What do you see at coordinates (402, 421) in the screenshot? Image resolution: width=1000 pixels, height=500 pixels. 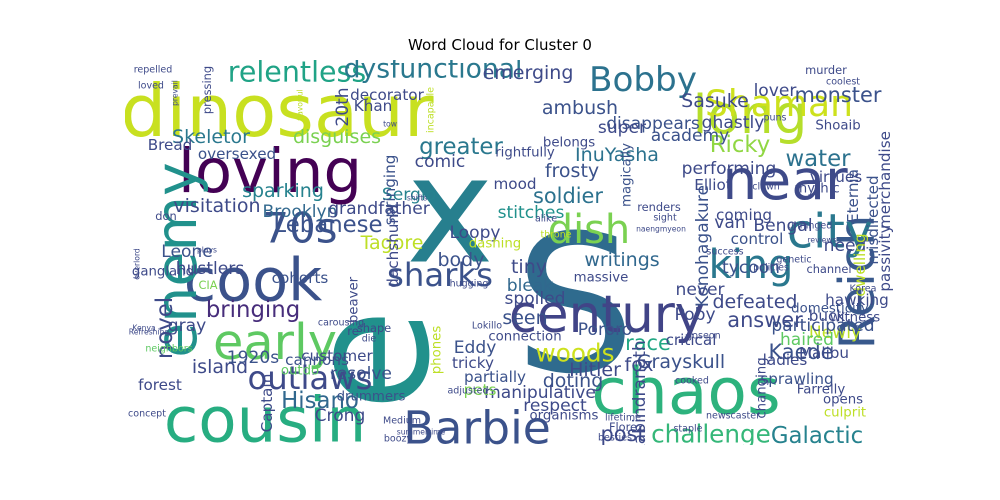 I see `word-medium: Medium` at bounding box center [402, 421].